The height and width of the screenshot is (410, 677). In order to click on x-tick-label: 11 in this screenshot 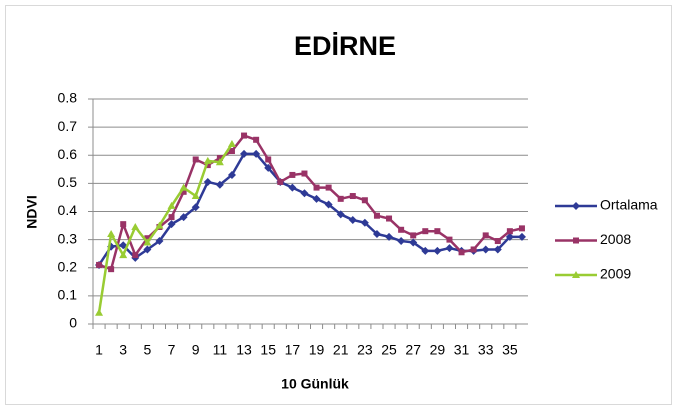, I will do `click(220, 350)`.